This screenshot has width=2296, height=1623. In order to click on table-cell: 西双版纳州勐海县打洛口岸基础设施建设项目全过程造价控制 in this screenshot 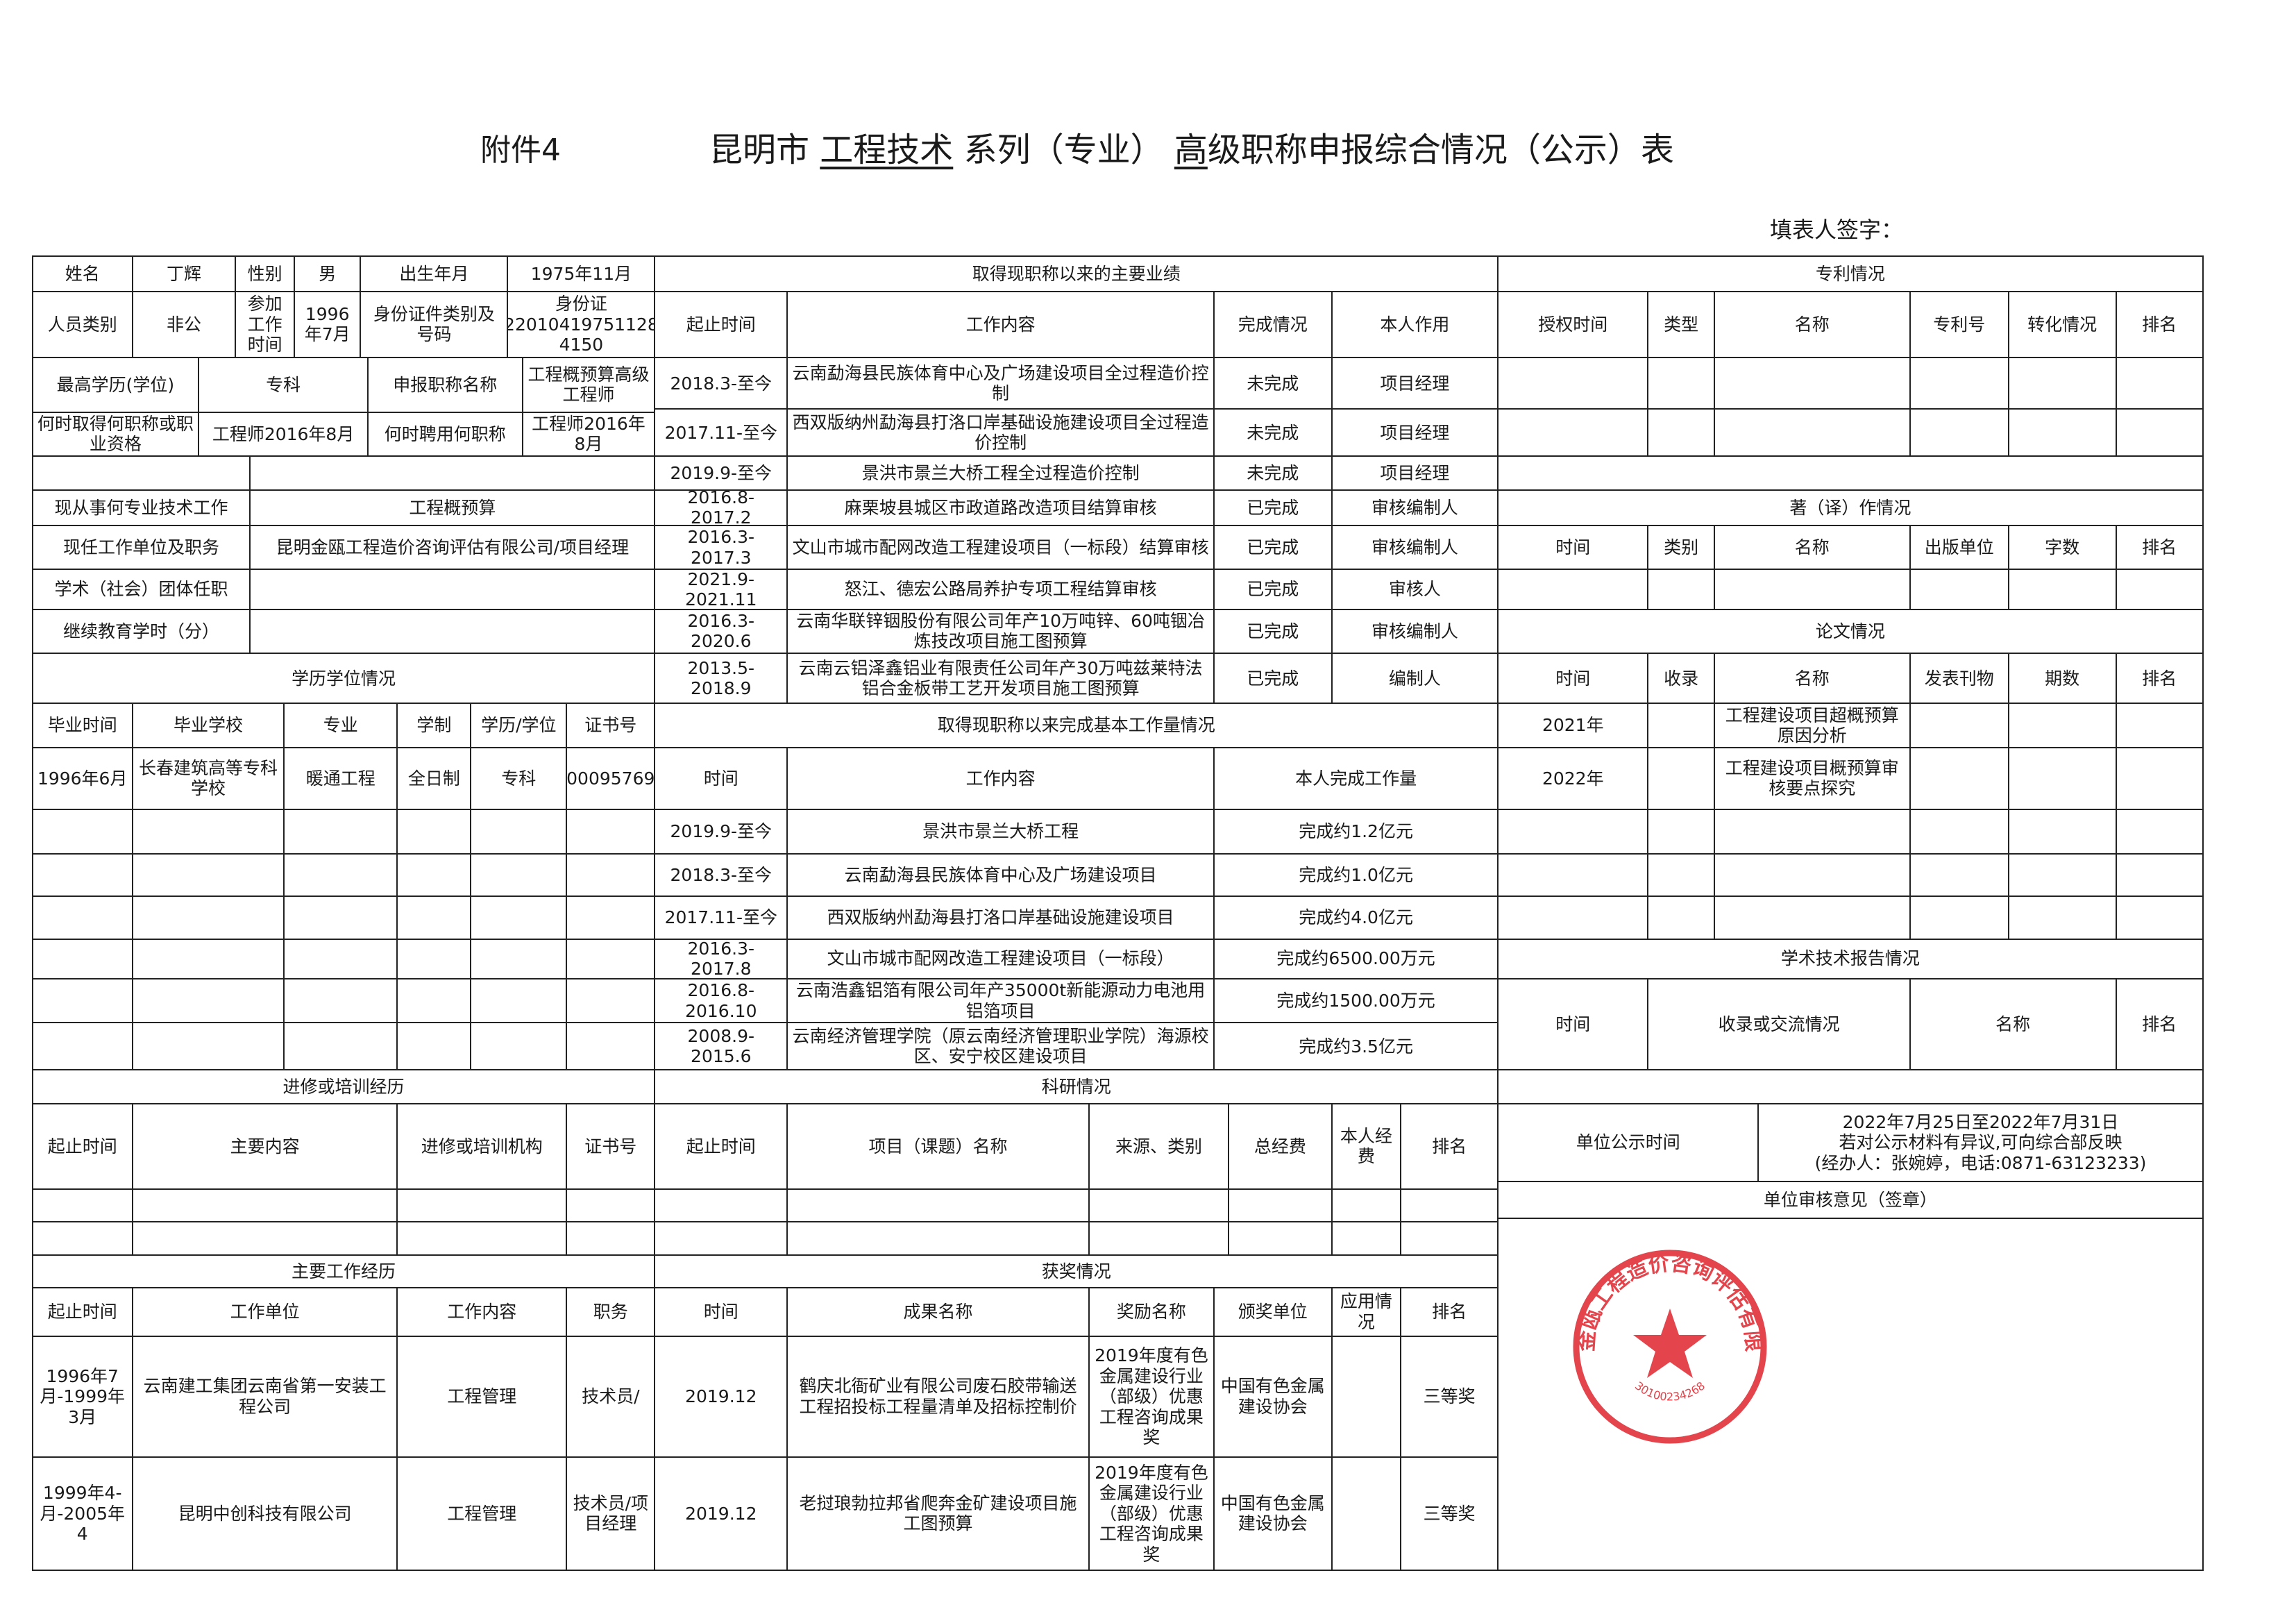, I will do `click(1000, 432)`.